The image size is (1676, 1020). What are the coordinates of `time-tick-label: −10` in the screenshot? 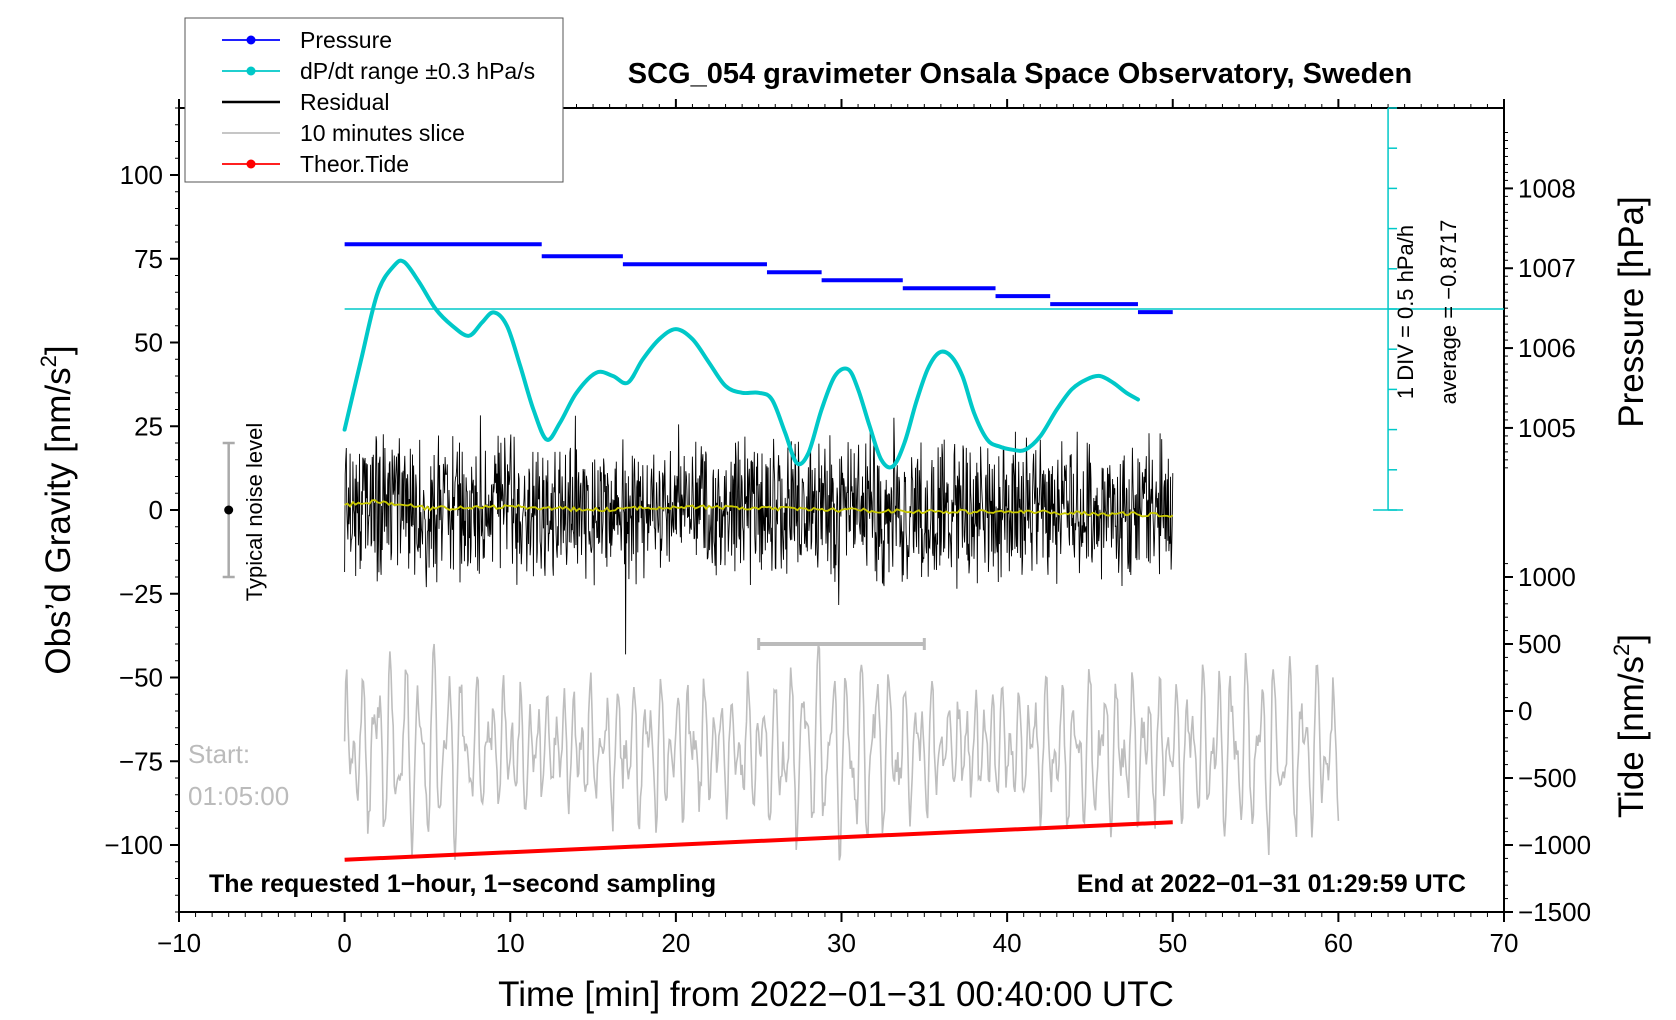 It's located at (179, 943).